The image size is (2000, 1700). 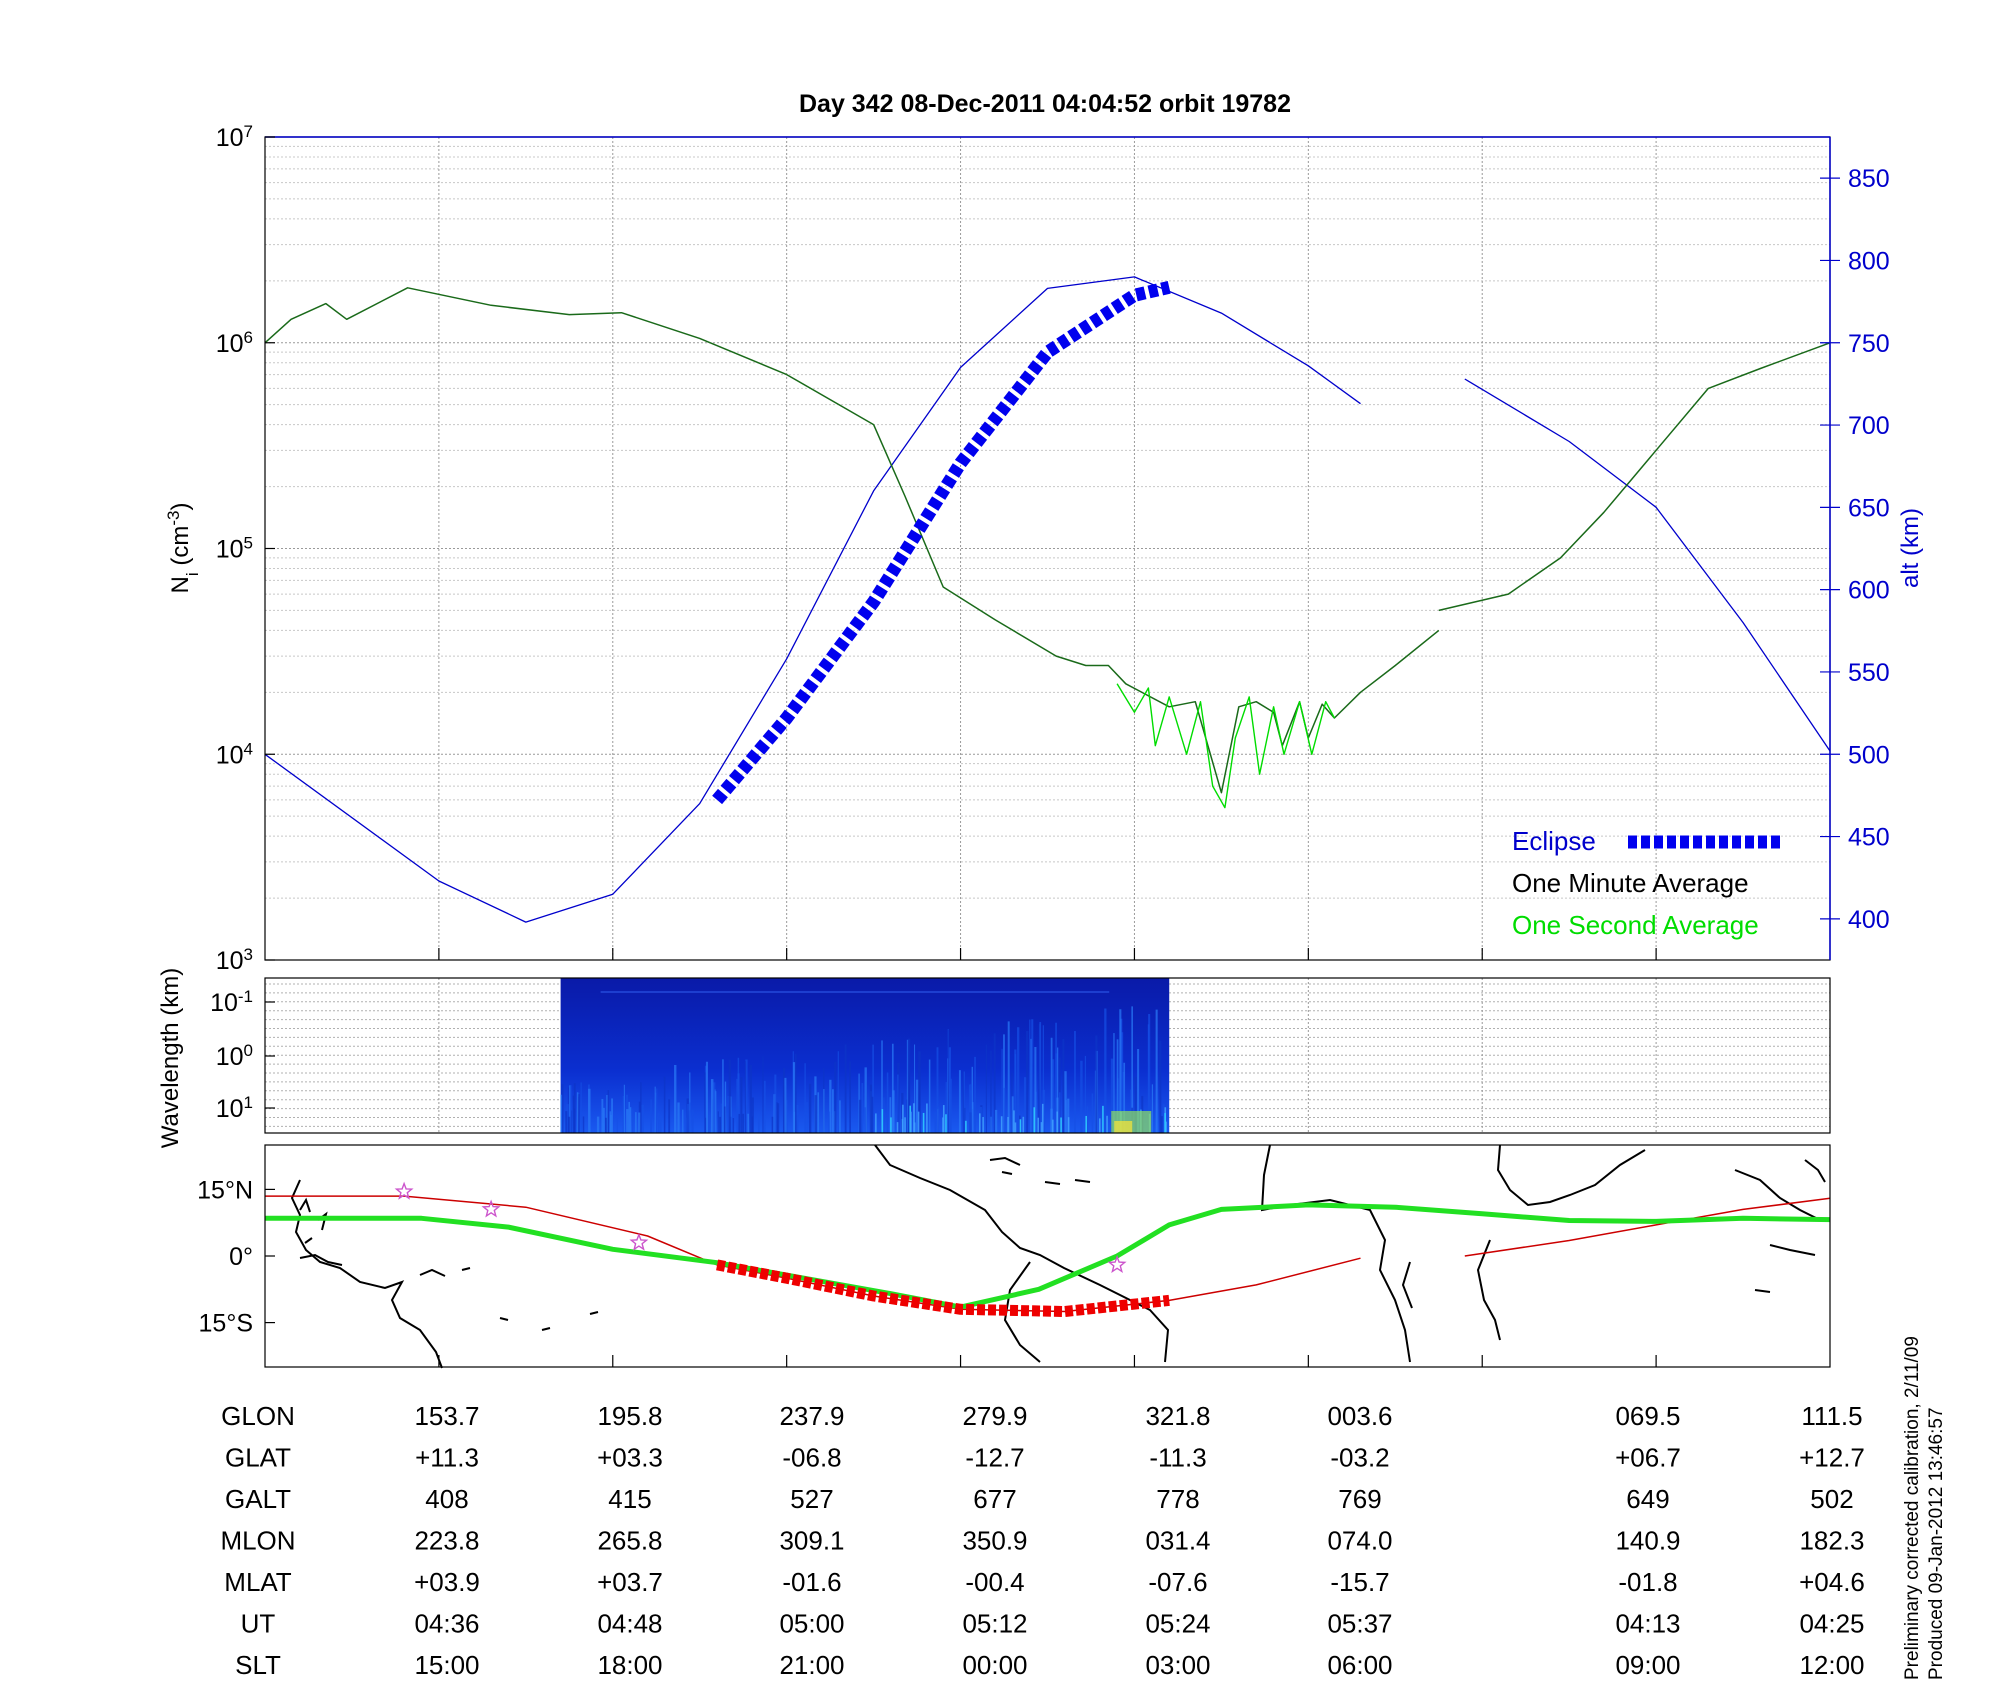 I want to click on spectrogram-peak-region, so click(x=1123, y=1127).